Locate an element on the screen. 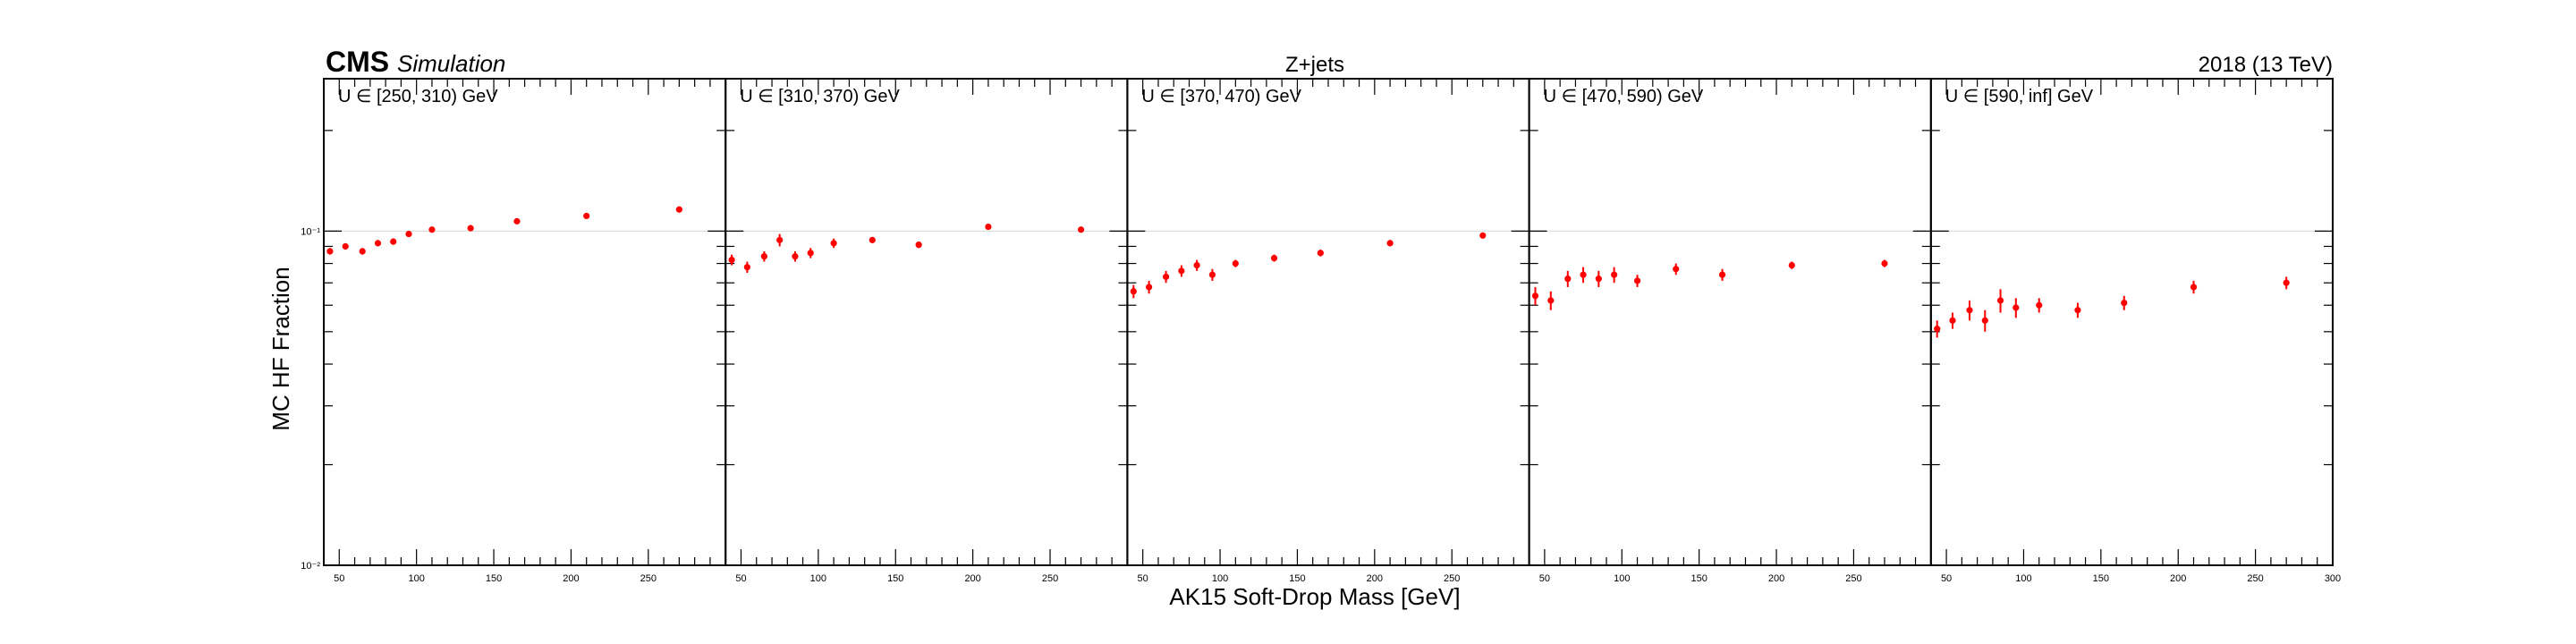 This screenshot has width=2576, height=644. panel-label: U ∈ [590, inf] GeV is located at coordinates (2019, 96).